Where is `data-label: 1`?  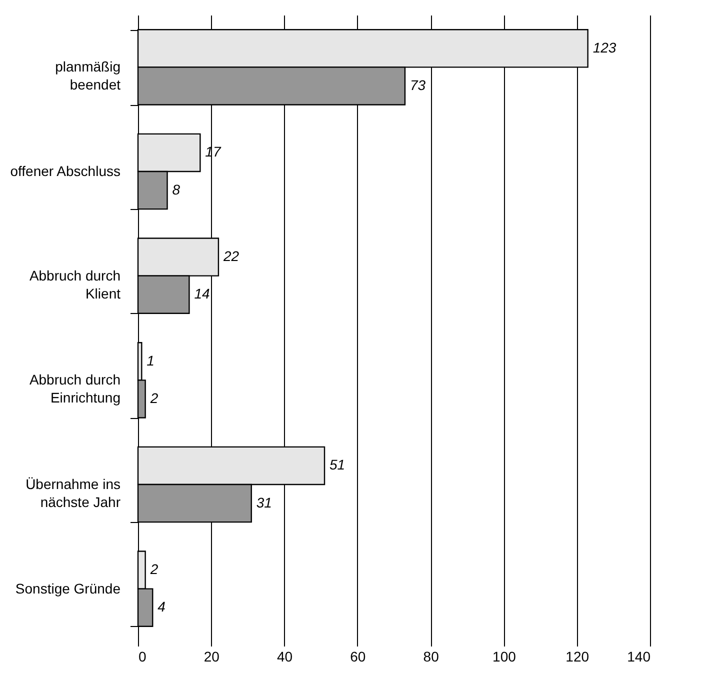 data-label: 1 is located at coordinates (150, 360).